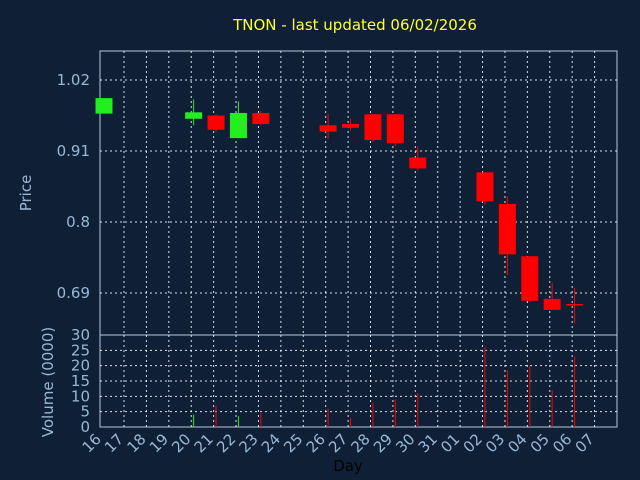 The width and height of the screenshot is (640, 480). I want to click on volume-tick-label: 20, so click(80, 366).